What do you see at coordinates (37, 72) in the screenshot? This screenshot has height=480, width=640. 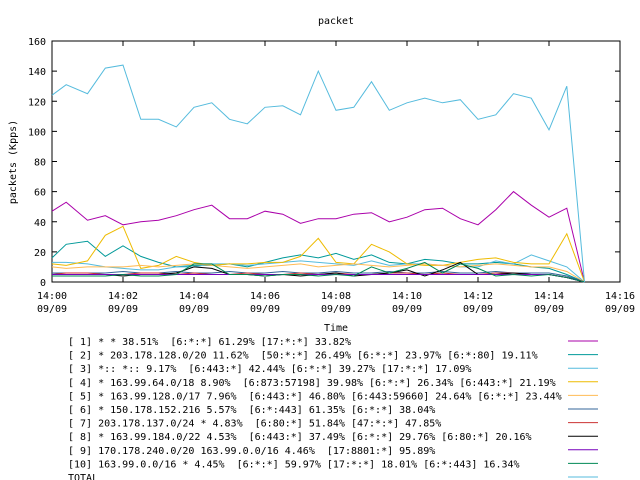 I see `y-tick-label: 140` at bounding box center [37, 72].